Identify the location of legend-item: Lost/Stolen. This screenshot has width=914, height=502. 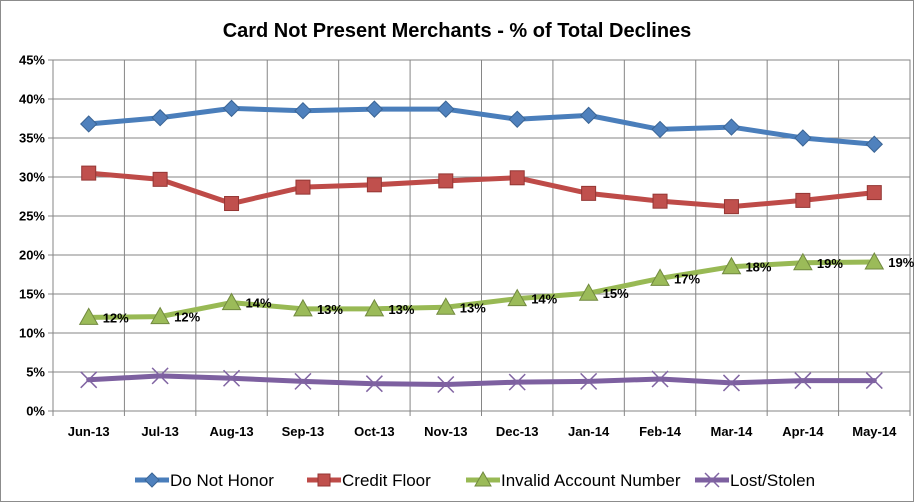
(755, 480).